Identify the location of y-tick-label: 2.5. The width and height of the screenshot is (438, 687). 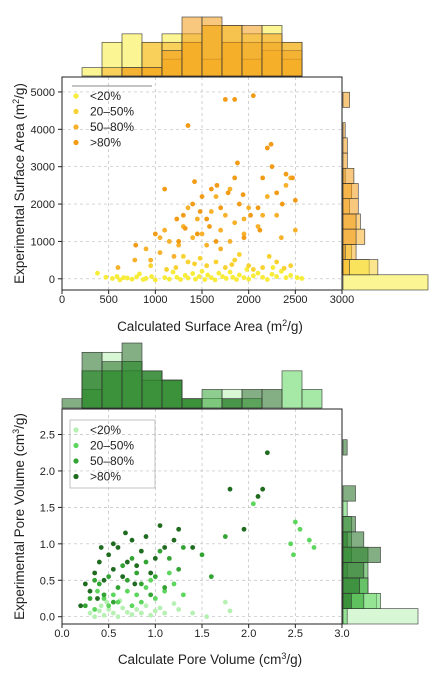
(47, 436).